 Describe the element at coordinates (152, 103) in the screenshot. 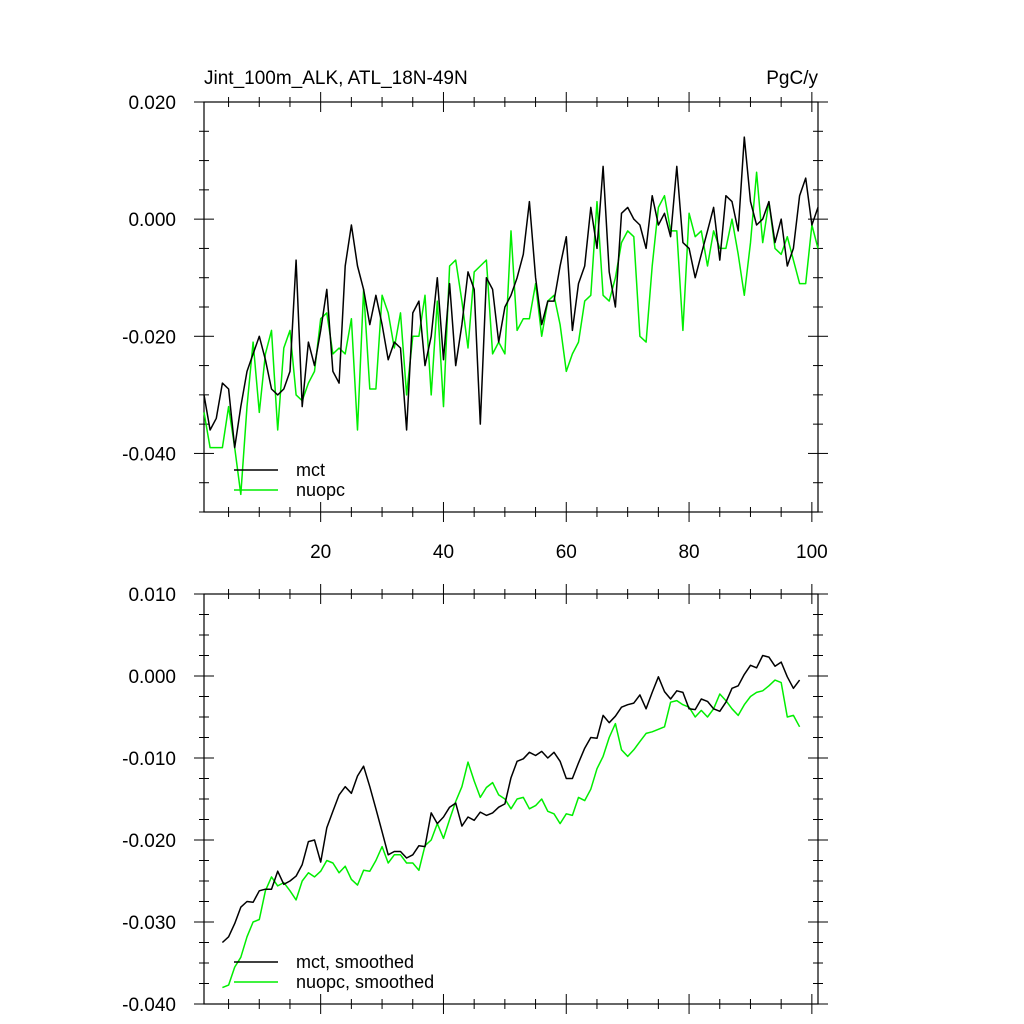

I see `y-tick-label: 0.020` at that location.